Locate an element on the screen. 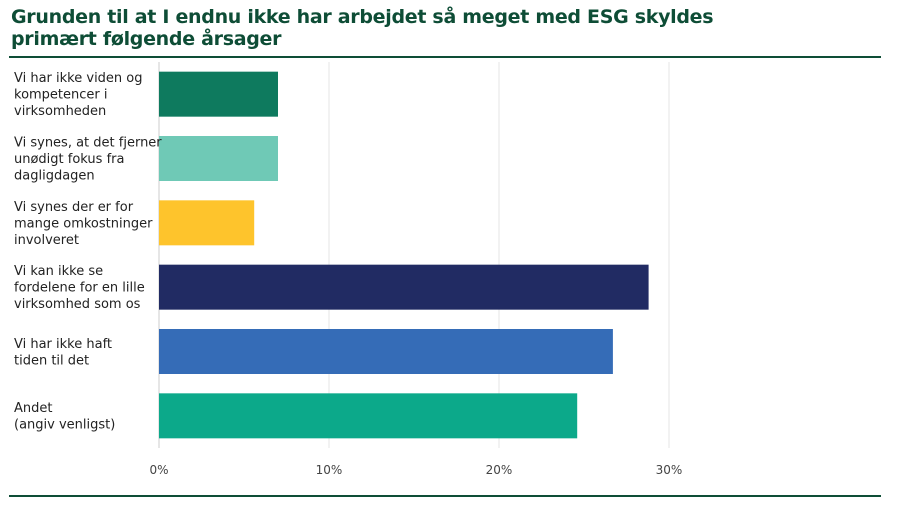  category-label-line: mange omkostninger is located at coordinates (83, 223).